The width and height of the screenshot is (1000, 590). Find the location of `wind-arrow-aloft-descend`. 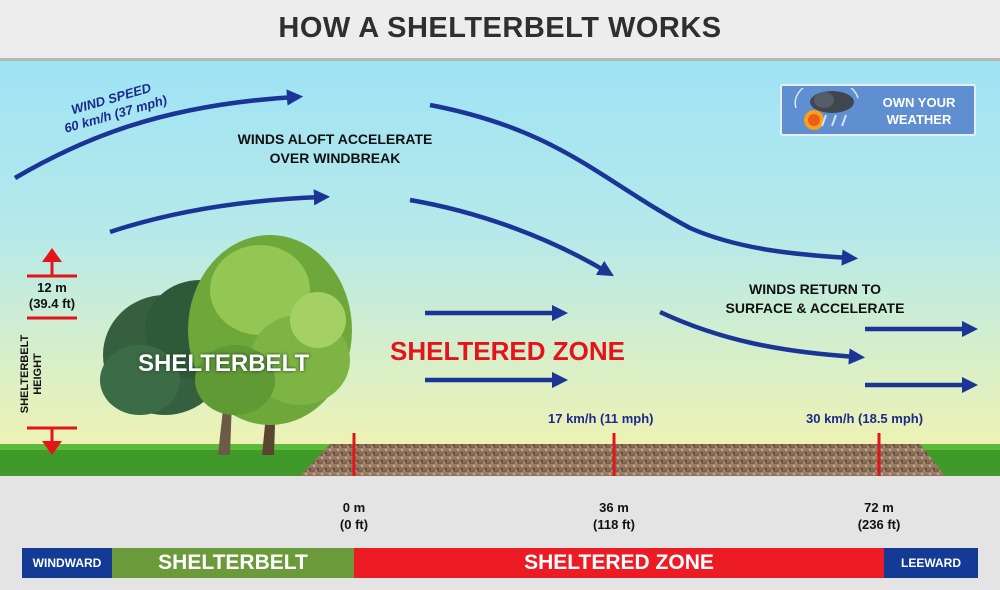

wind-arrow-aloft-descend is located at coordinates (644, 184).